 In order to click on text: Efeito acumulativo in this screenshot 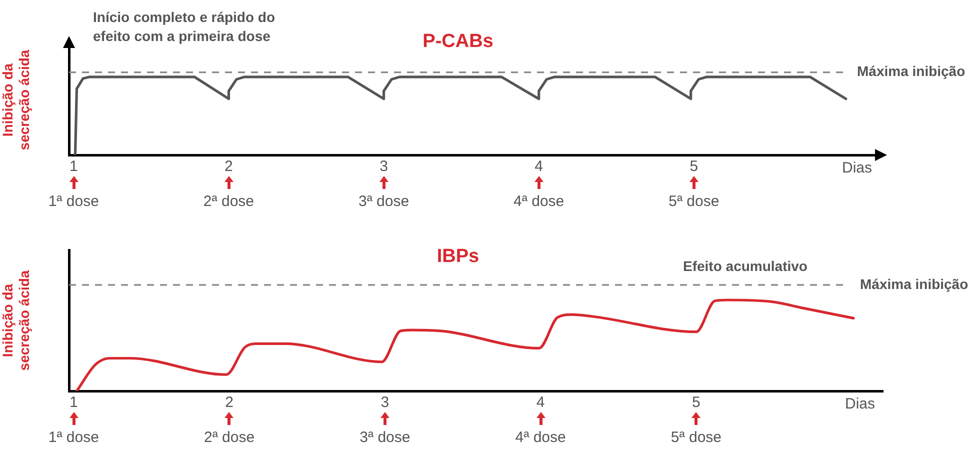, I will do `click(745, 266)`.